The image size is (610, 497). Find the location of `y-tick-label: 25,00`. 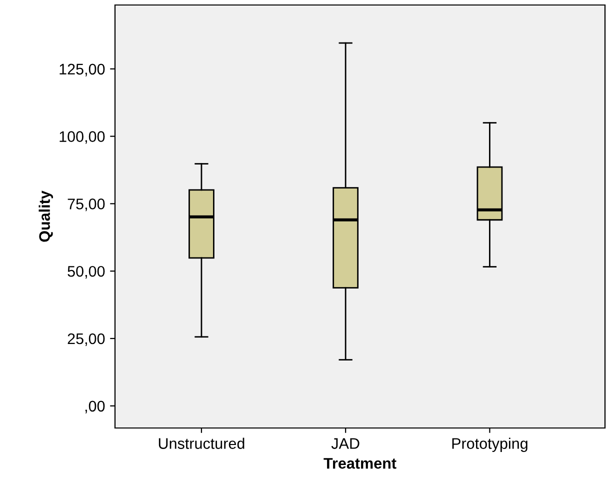

y-tick-label: 25,00 is located at coordinates (86, 339).